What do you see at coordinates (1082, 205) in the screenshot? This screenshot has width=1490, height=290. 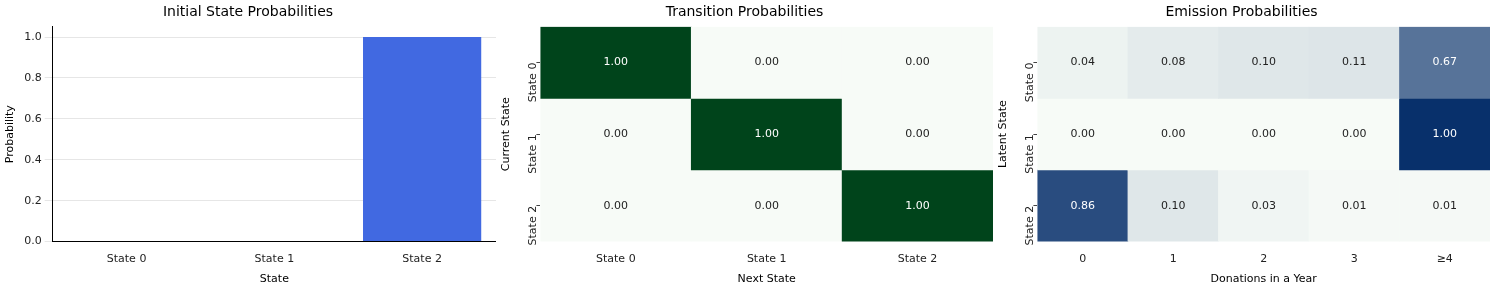 I see `data-label: 0.86` at bounding box center [1082, 205].